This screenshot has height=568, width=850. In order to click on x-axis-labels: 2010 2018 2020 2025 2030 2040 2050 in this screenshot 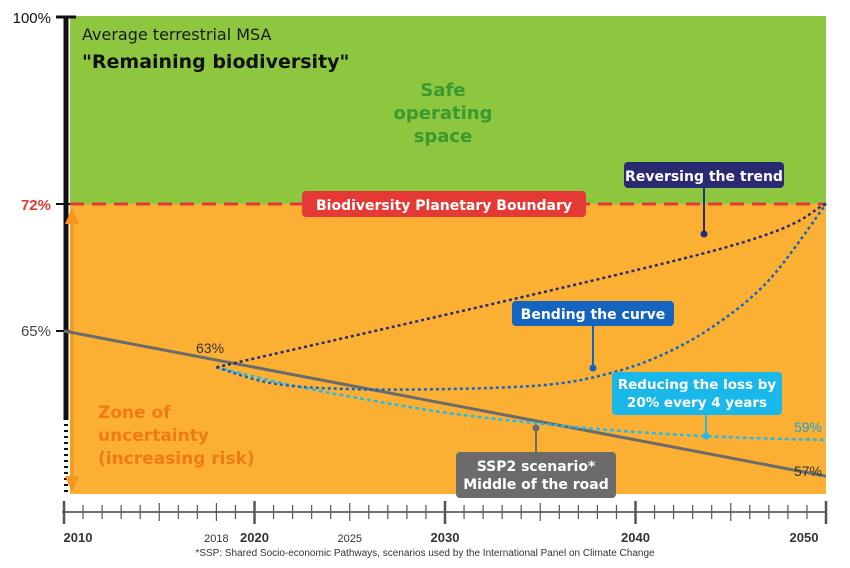, I will do `click(441, 537)`.